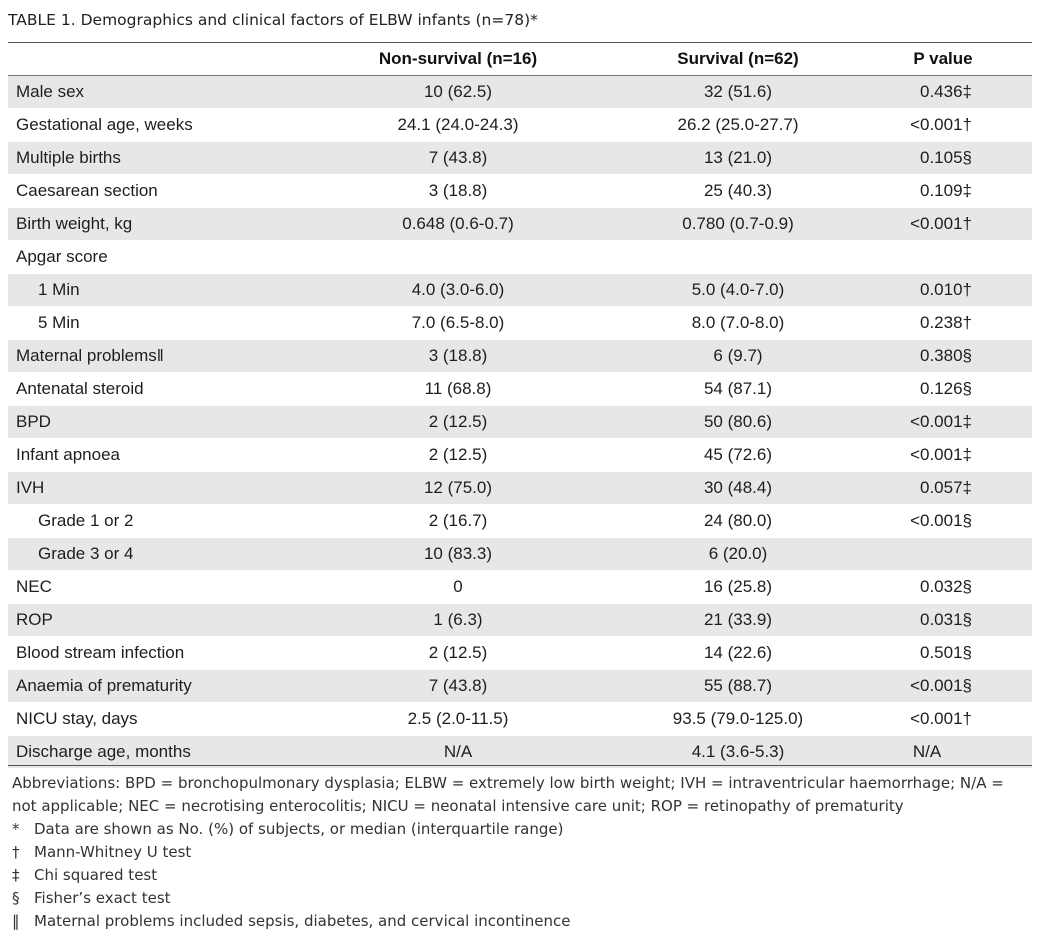 This screenshot has width=1042, height=940. Describe the element at coordinates (59, 289) in the screenshot. I see `row-label: 1 Min` at that location.